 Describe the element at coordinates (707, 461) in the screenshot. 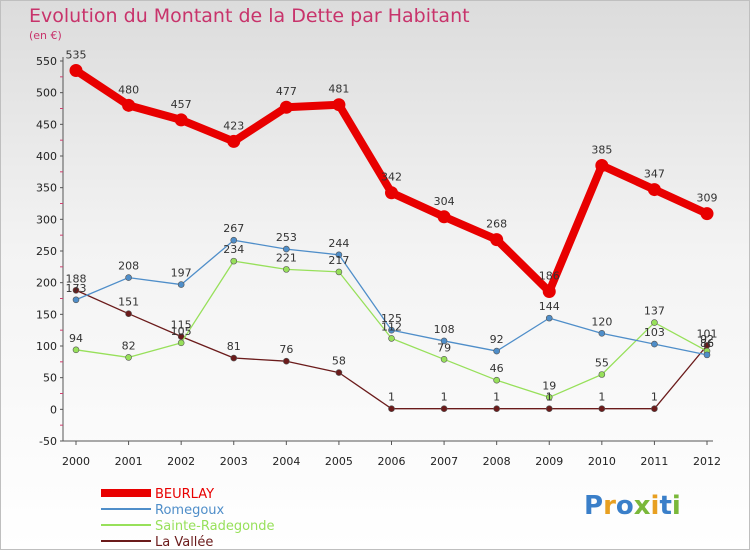

I see `x-tick-label: 2012` at that location.